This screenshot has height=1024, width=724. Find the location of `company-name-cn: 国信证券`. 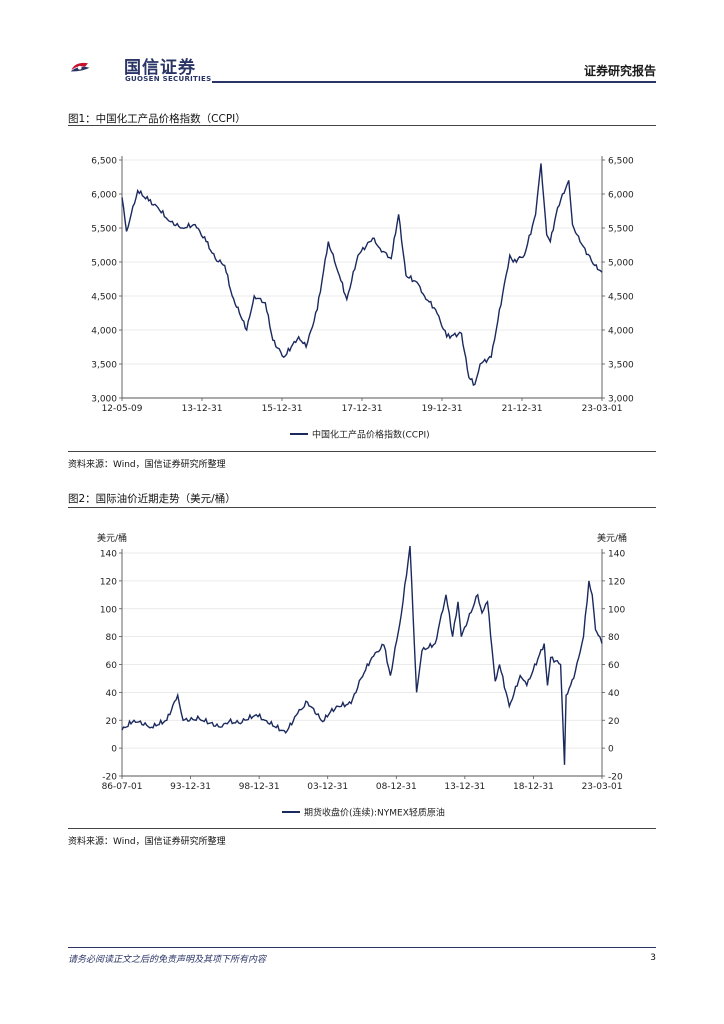

company-name-cn: 国信证券 is located at coordinates (160, 68).